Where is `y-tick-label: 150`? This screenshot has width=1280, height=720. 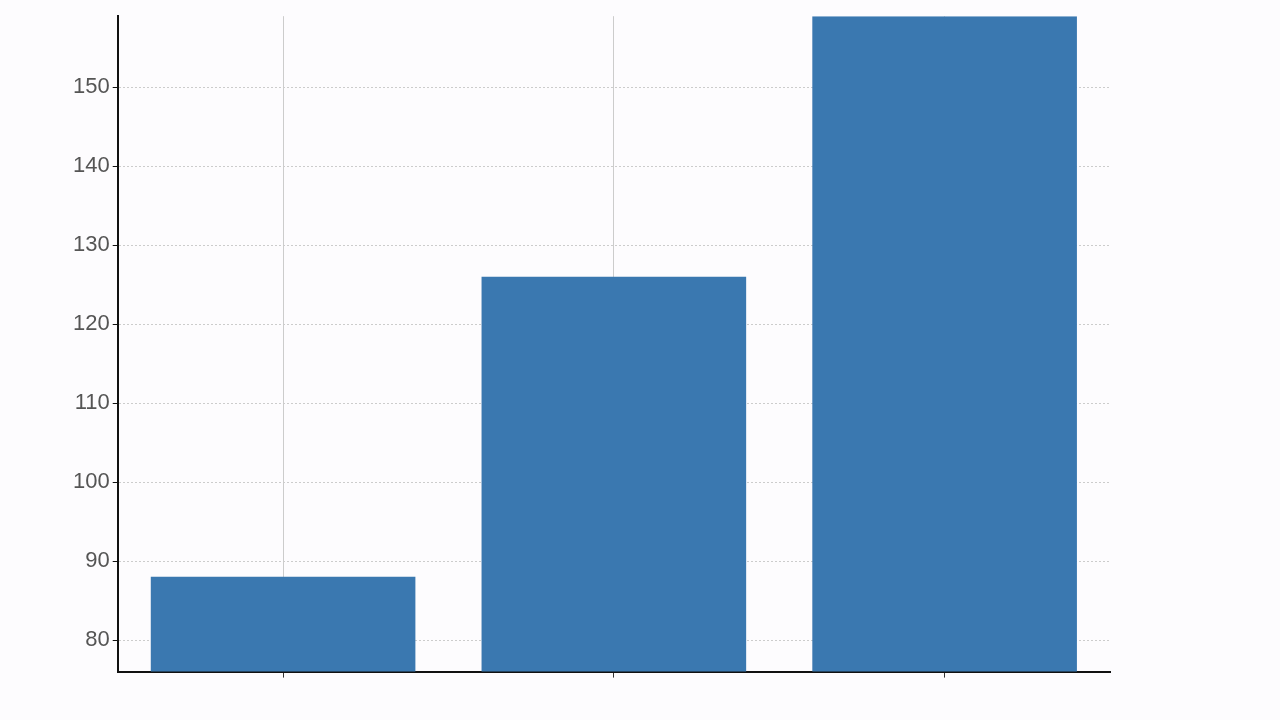 y-tick-label: 150 is located at coordinates (91, 86).